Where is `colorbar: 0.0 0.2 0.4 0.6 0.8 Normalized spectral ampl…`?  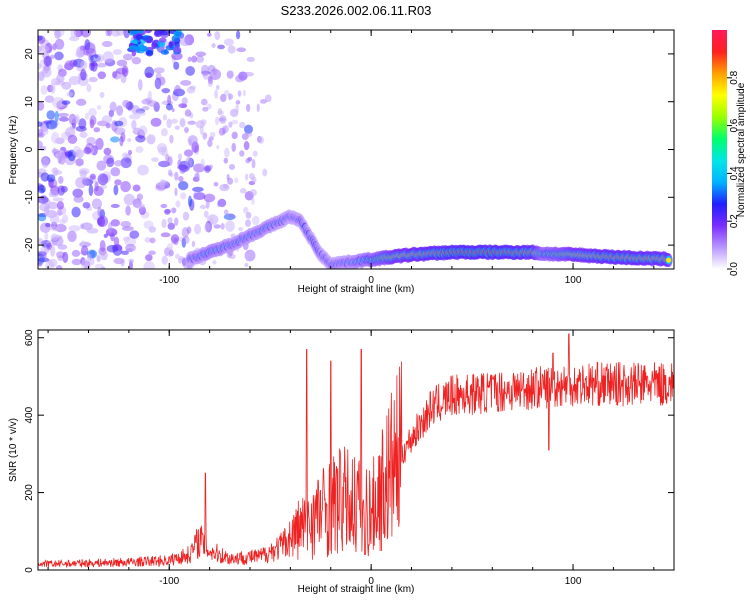 colorbar: 0.0 0.2 0.4 0.6 0.8 Normalized spectral ampl… is located at coordinates (729, 153).